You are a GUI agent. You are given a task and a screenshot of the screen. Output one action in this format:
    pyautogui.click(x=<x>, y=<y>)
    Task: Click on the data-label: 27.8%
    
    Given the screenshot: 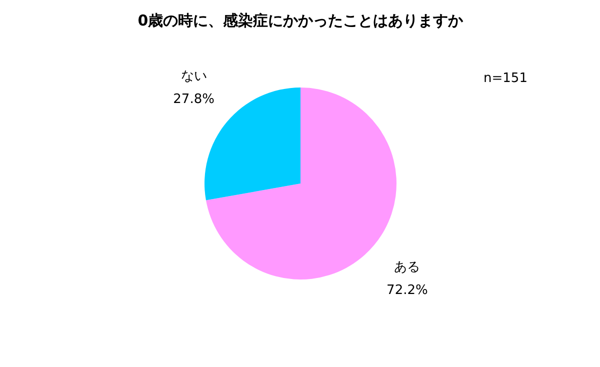 What is the action you would take?
    pyautogui.click(x=193, y=99)
    